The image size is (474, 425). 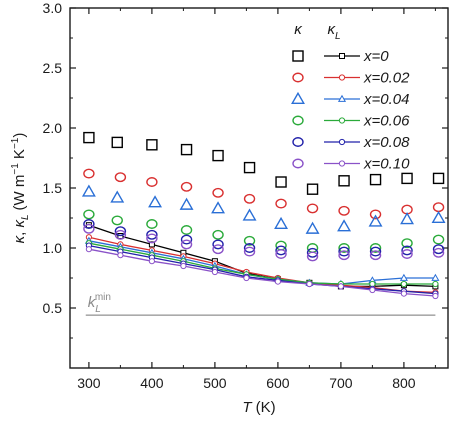 What do you see at coordinates (351, 121) in the screenshot?
I see `legend-item: x=0.06` at bounding box center [351, 121].